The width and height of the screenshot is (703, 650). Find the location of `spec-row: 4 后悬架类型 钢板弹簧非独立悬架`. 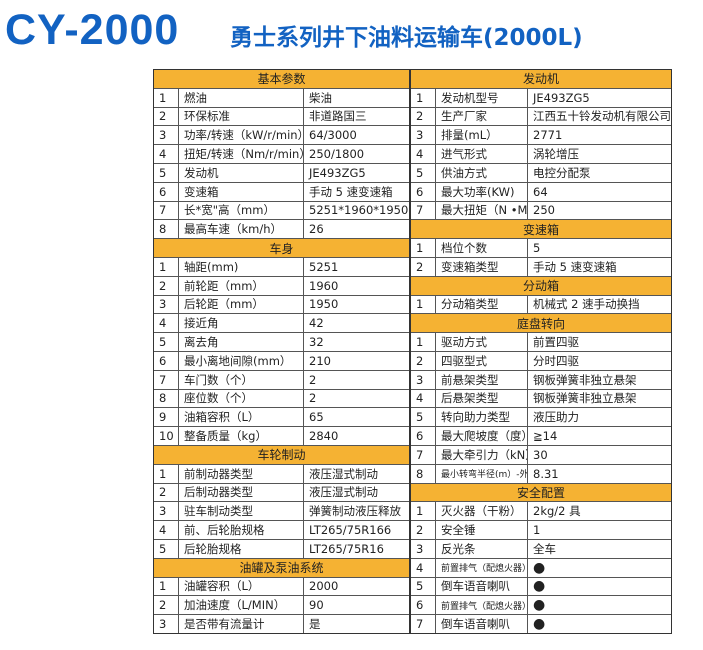

spec-row: 4 后悬架类型 钢板弹簧非独立悬架 is located at coordinates (541, 399).